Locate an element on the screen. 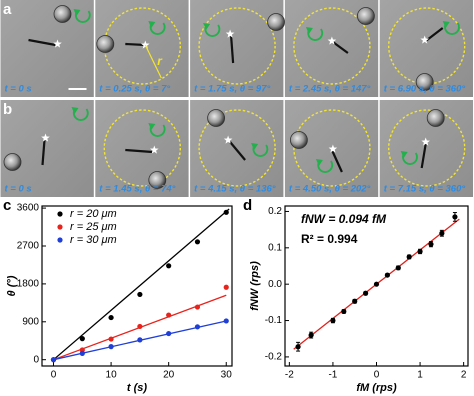  caption: t = 0 s is located at coordinates (18, 189).